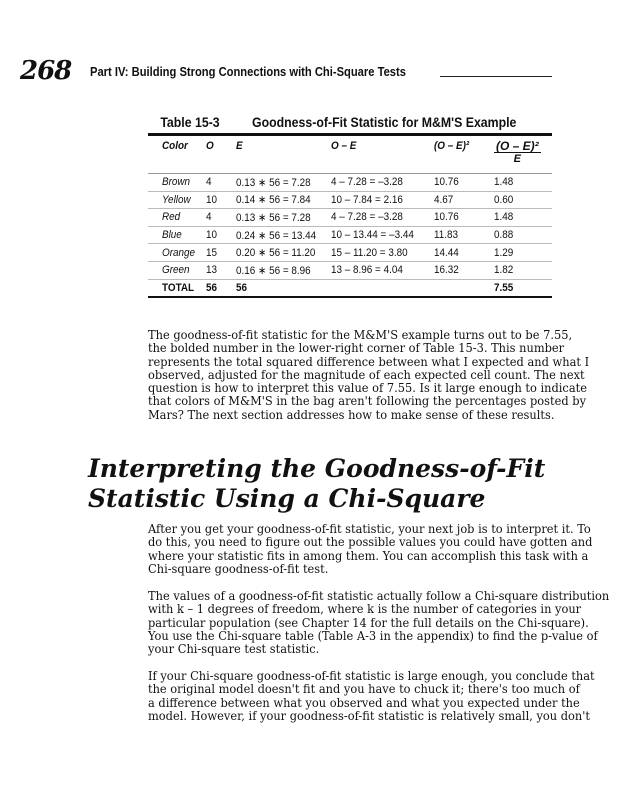 This screenshot has height=800, width=636. What do you see at coordinates (367, 199) in the screenshot?
I see `table-cell: 10 – 7.84 = 2.16` at bounding box center [367, 199].